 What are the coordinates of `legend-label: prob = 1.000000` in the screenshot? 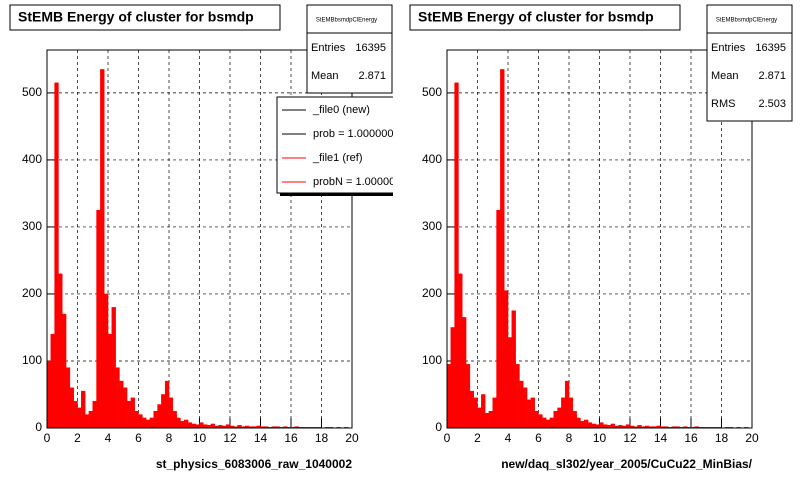 It's located at (353, 134).